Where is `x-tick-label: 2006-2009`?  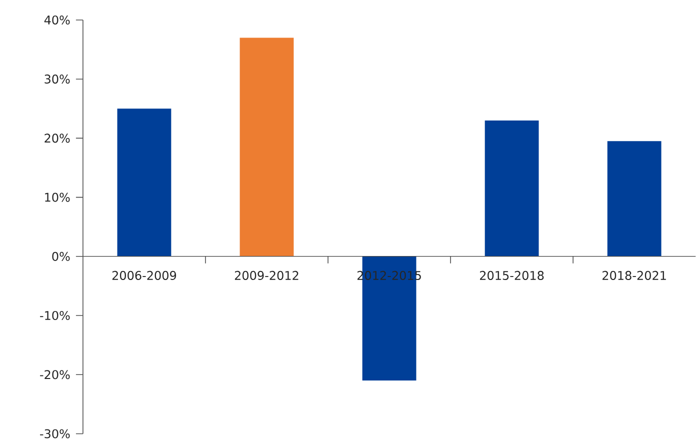 x-tick-label: 2006-2009 is located at coordinates (144, 275).